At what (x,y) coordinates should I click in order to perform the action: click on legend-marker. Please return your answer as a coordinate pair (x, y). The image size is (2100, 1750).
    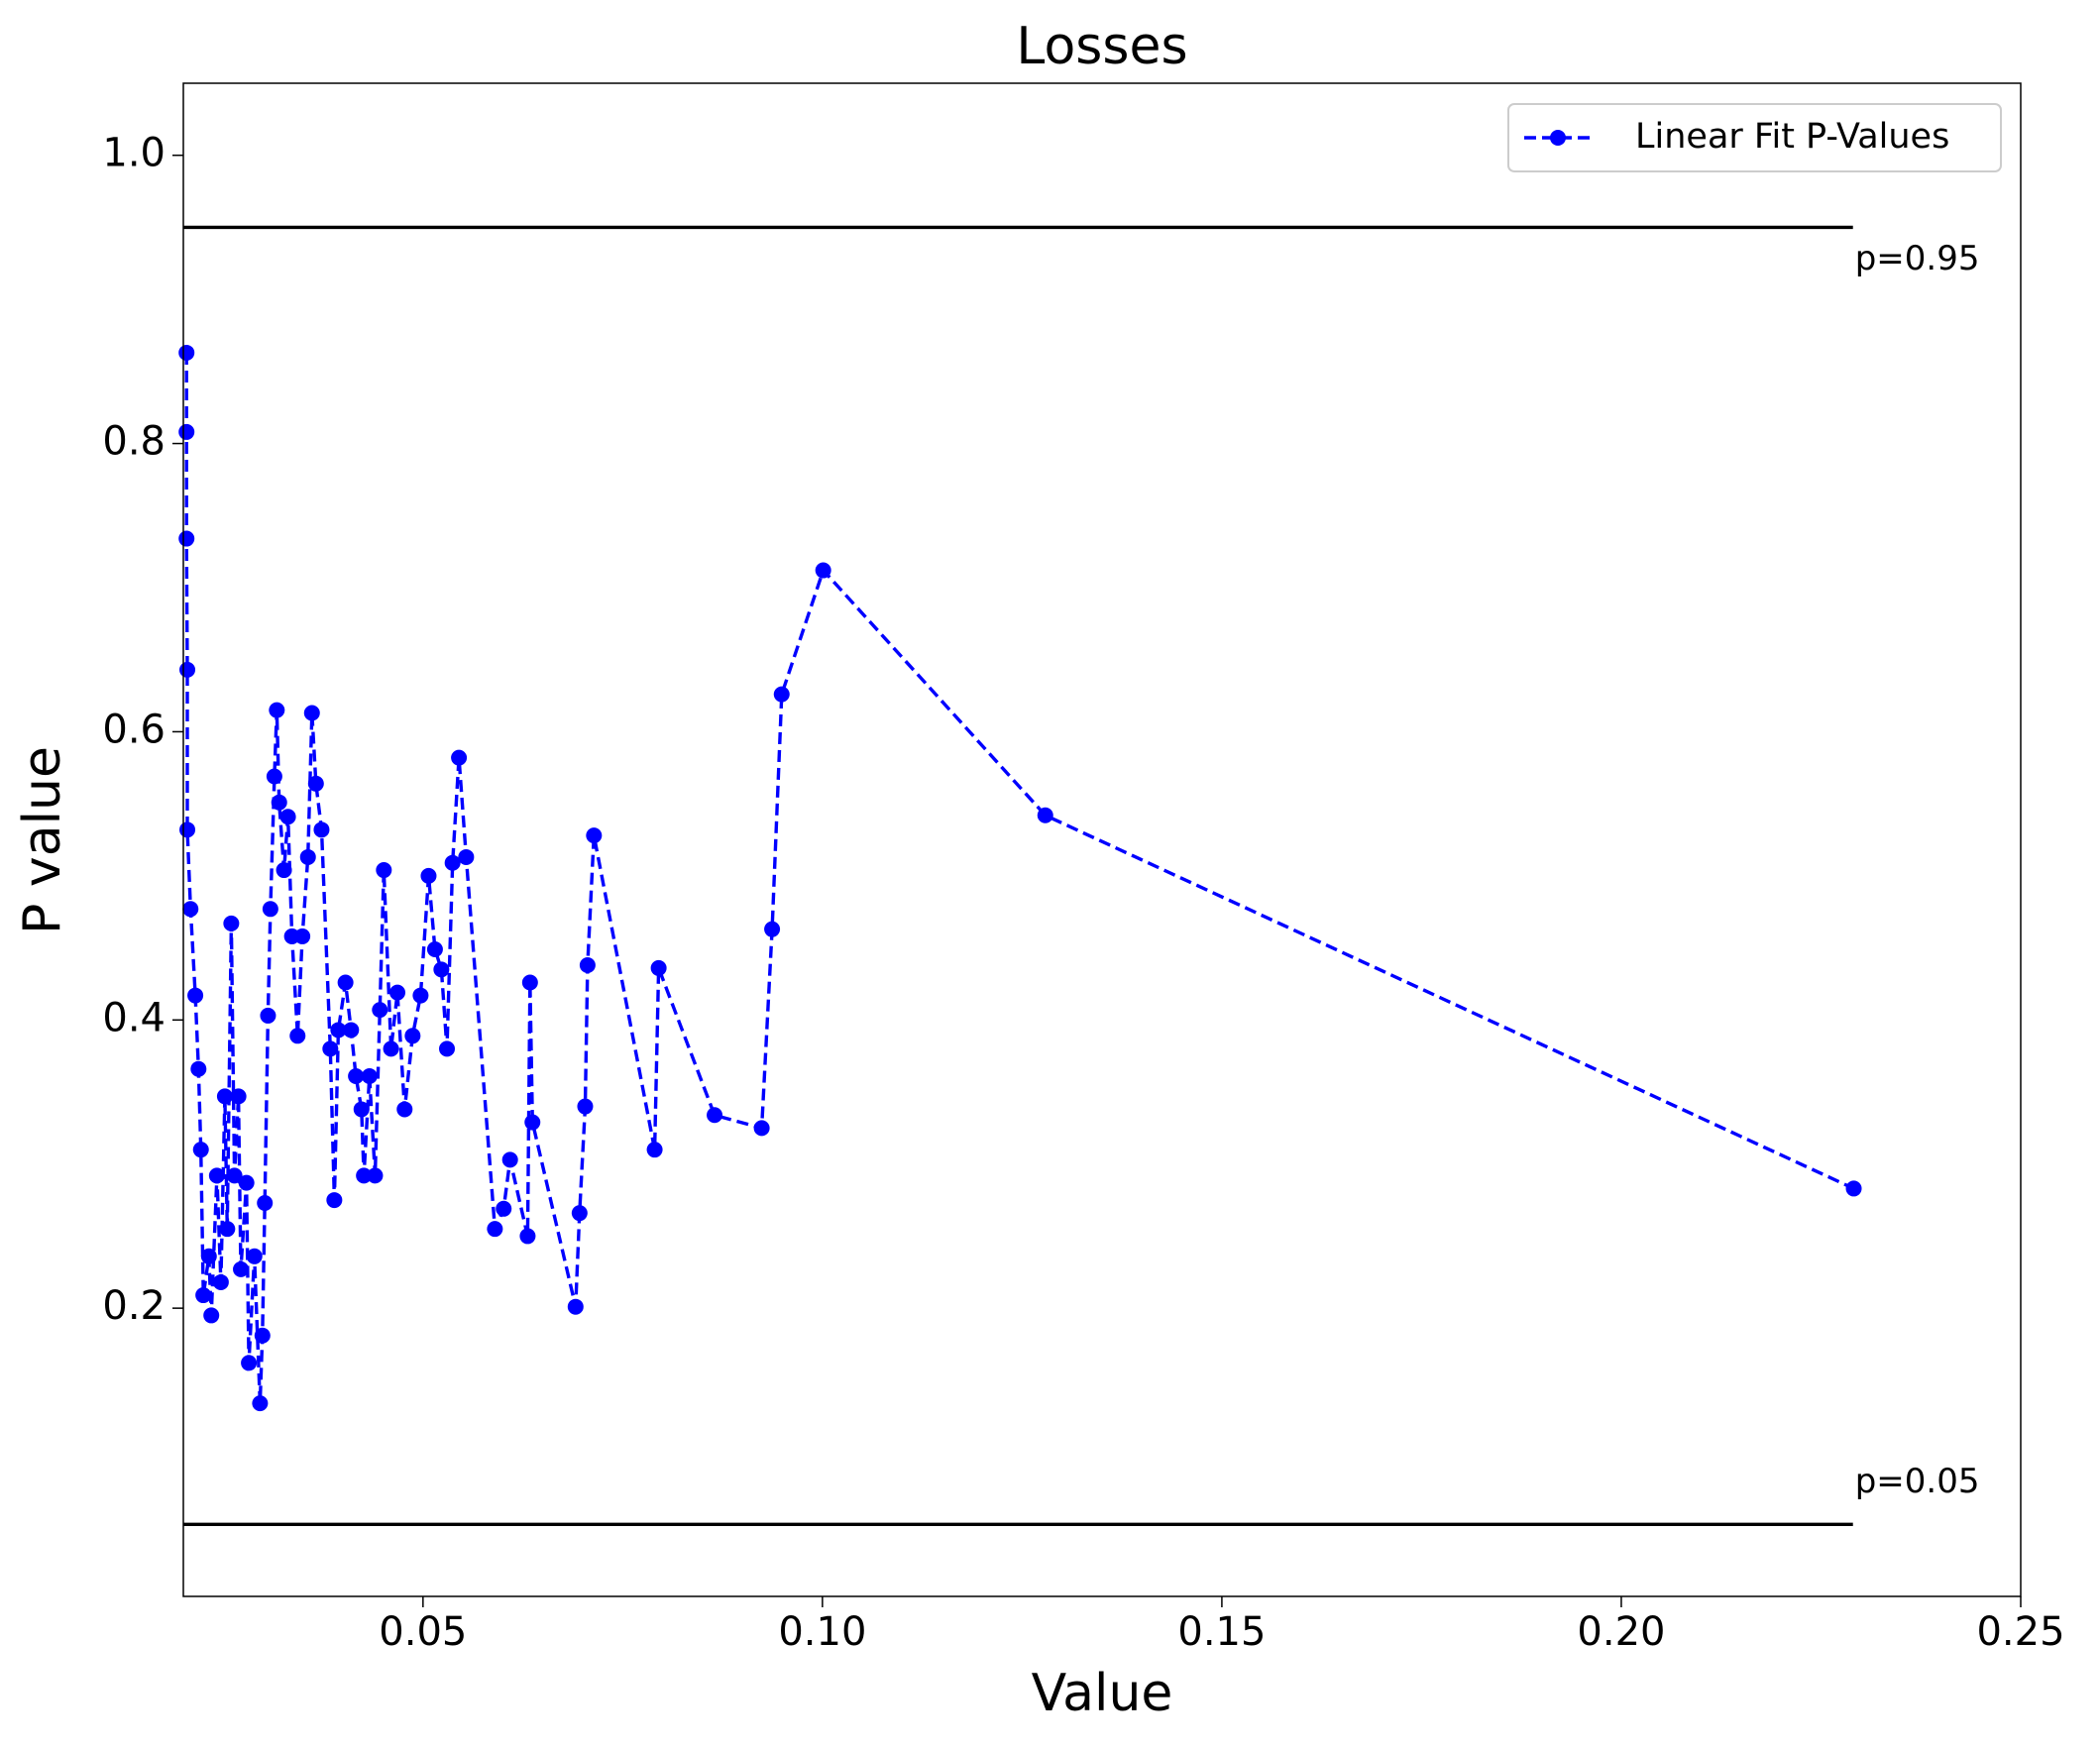
    Looking at the image, I should click on (1558, 138).